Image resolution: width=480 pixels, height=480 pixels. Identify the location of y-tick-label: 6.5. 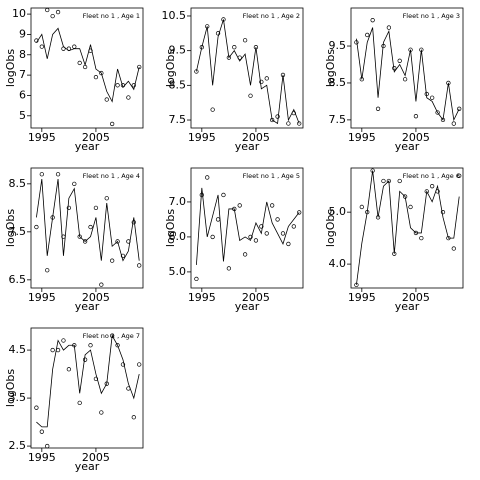
(18, 279).